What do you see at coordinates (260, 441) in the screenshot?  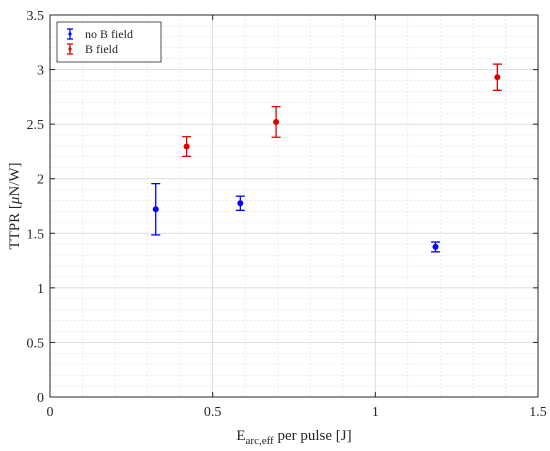 I see `x-axis-label-subscript: arc,eff` at bounding box center [260, 441].